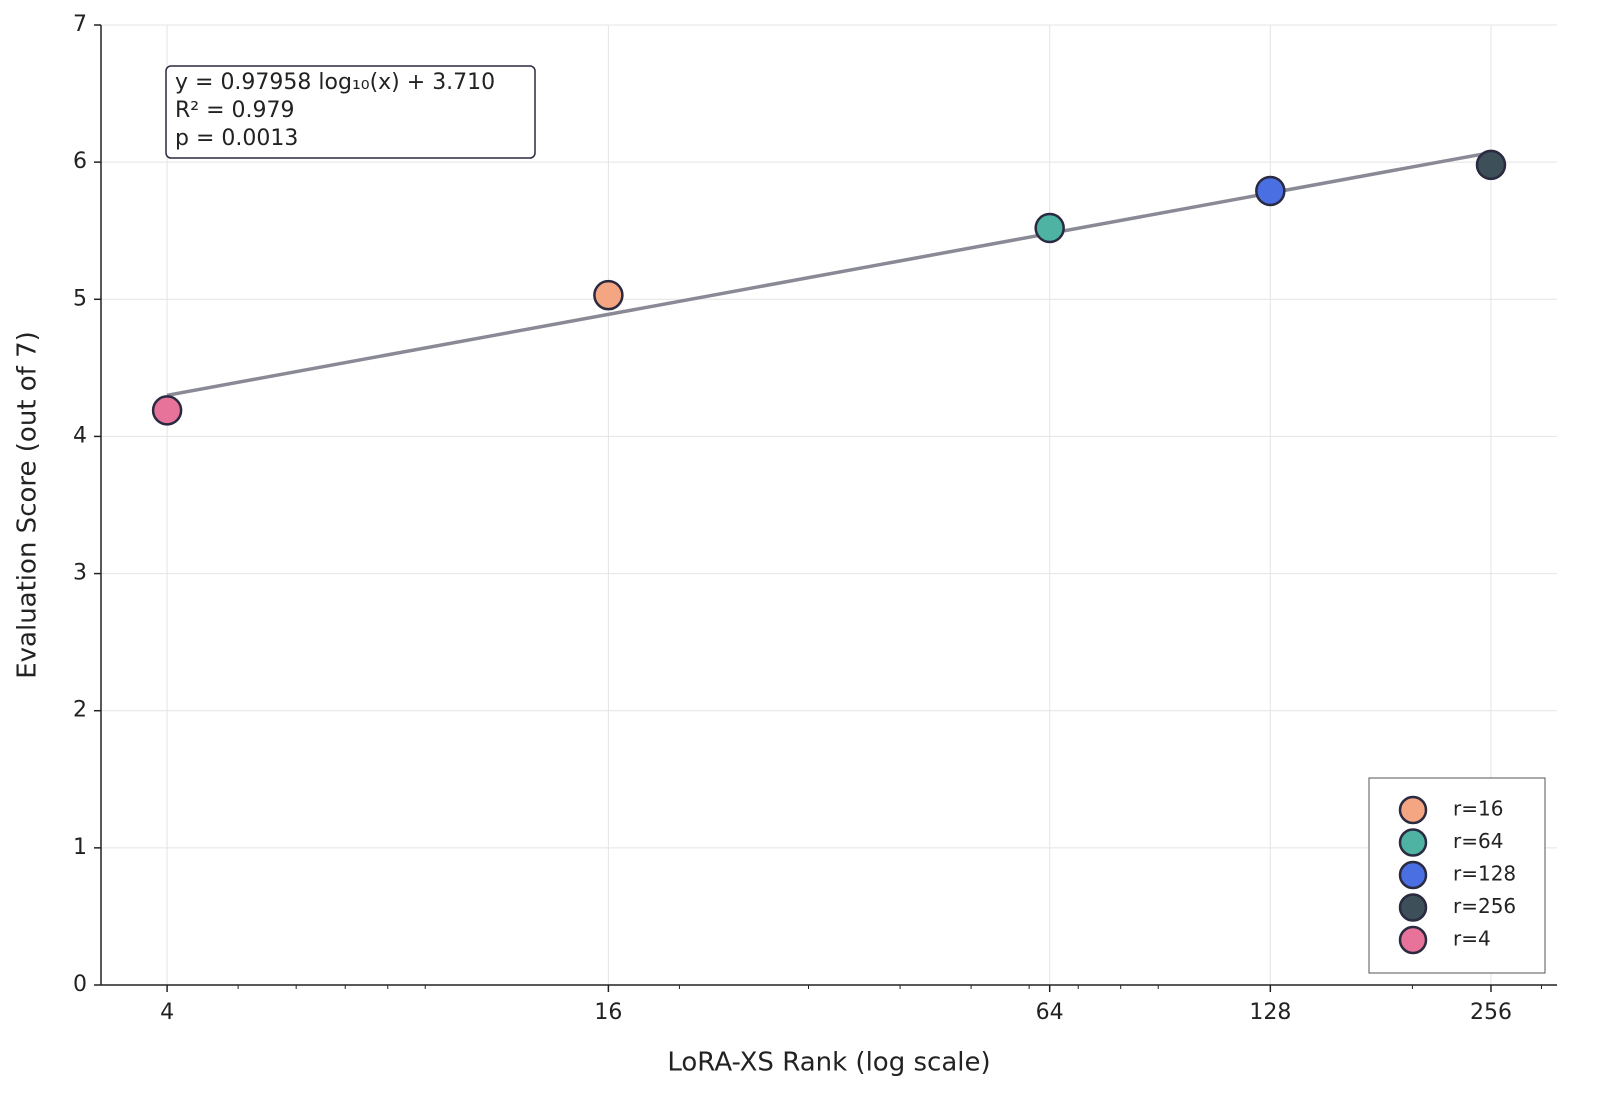 Image resolution: width=1600 pixels, height=1114 pixels. What do you see at coordinates (80, 710) in the screenshot?
I see `y-tick-label: 2` at bounding box center [80, 710].